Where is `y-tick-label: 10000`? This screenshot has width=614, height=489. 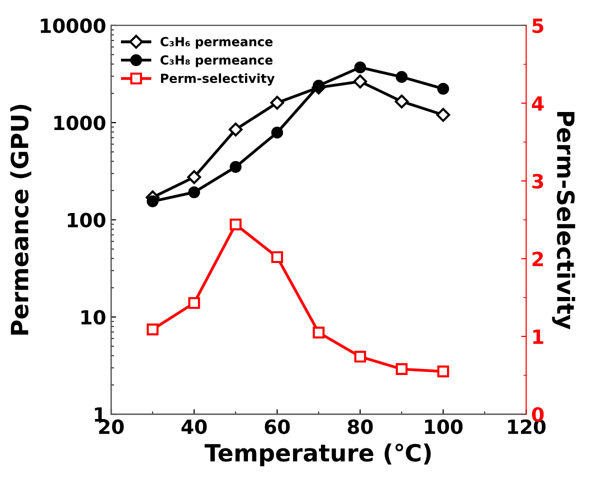
y-tick-label: 10000 is located at coordinates (73, 26).